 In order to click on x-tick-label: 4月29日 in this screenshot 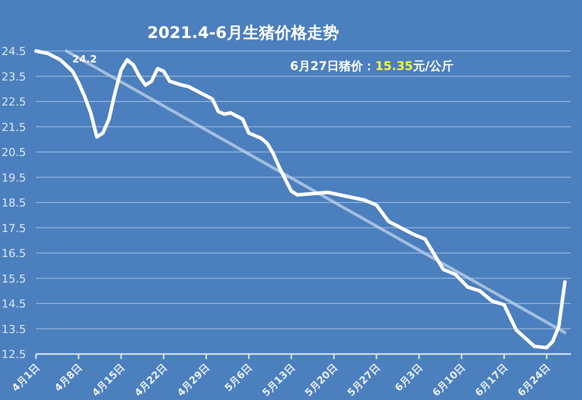, I will do `click(194, 381)`.